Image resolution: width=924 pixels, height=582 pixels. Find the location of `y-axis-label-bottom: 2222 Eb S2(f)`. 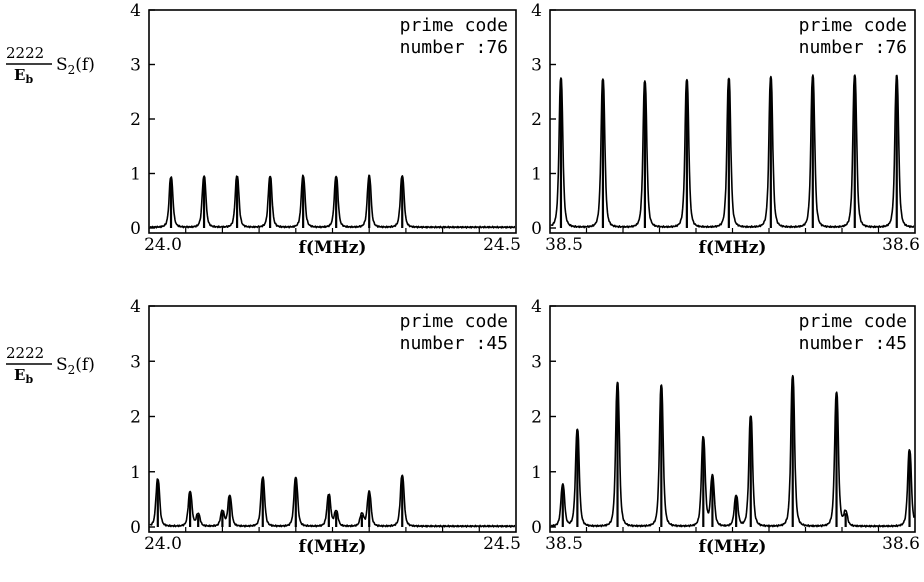

y-axis-label-bottom: 2222 Eb S2(f) is located at coordinates (50, 365).